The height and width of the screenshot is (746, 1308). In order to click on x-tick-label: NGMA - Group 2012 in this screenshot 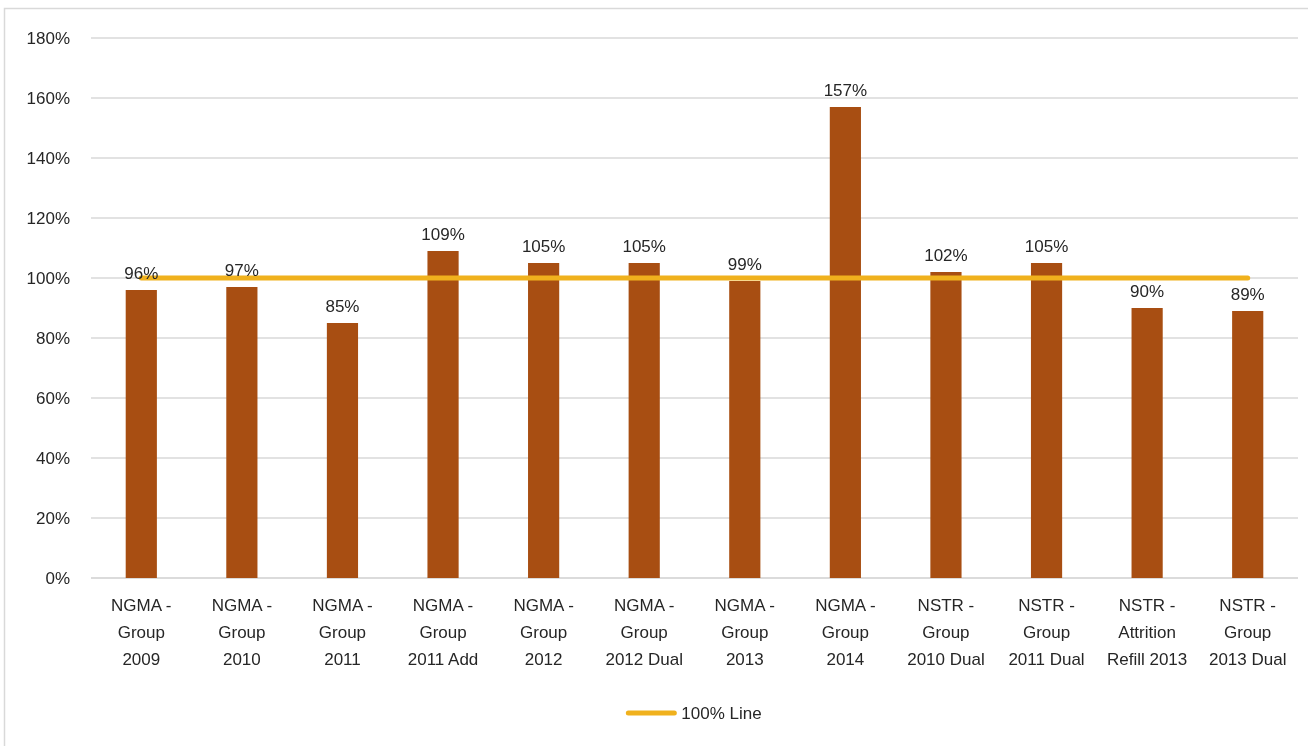, I will do `click(543, 632)`.